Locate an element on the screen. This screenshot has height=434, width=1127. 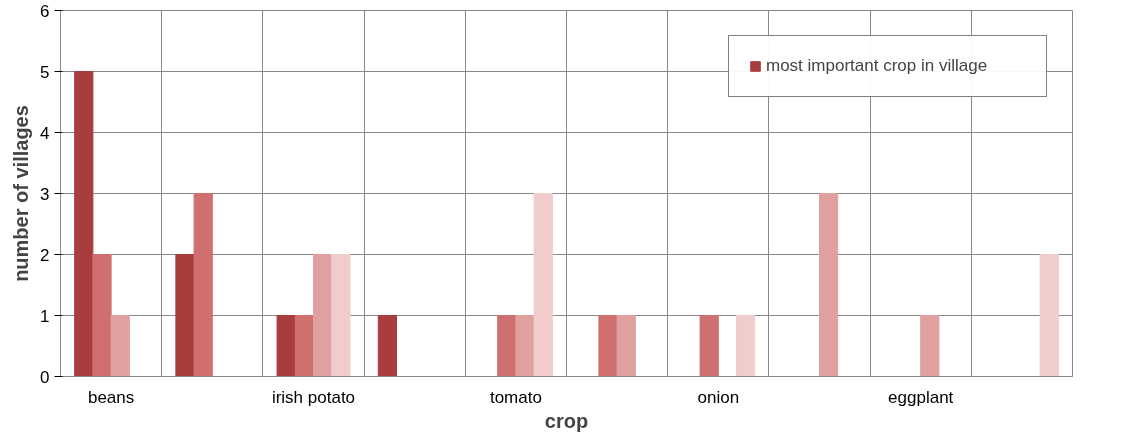
y-tick-label: 6 is located at coordinates (45, 11).